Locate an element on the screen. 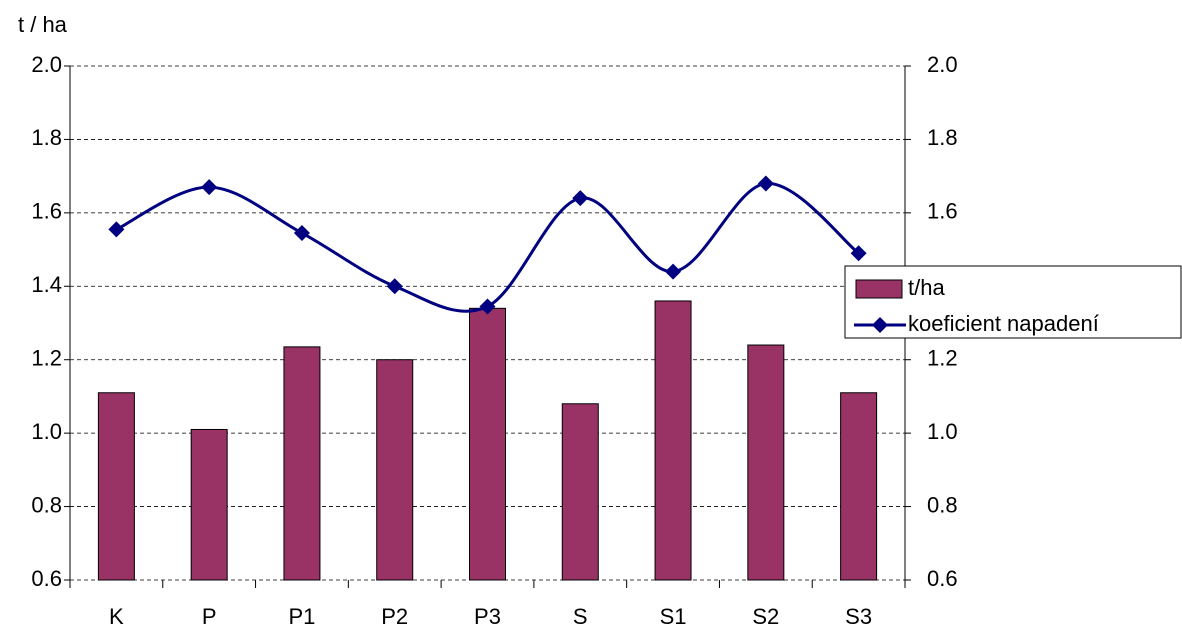 The width and height of the screenshot is (1182, 628). y-tick-label: 1.8 is located at coordinates (46, 137).